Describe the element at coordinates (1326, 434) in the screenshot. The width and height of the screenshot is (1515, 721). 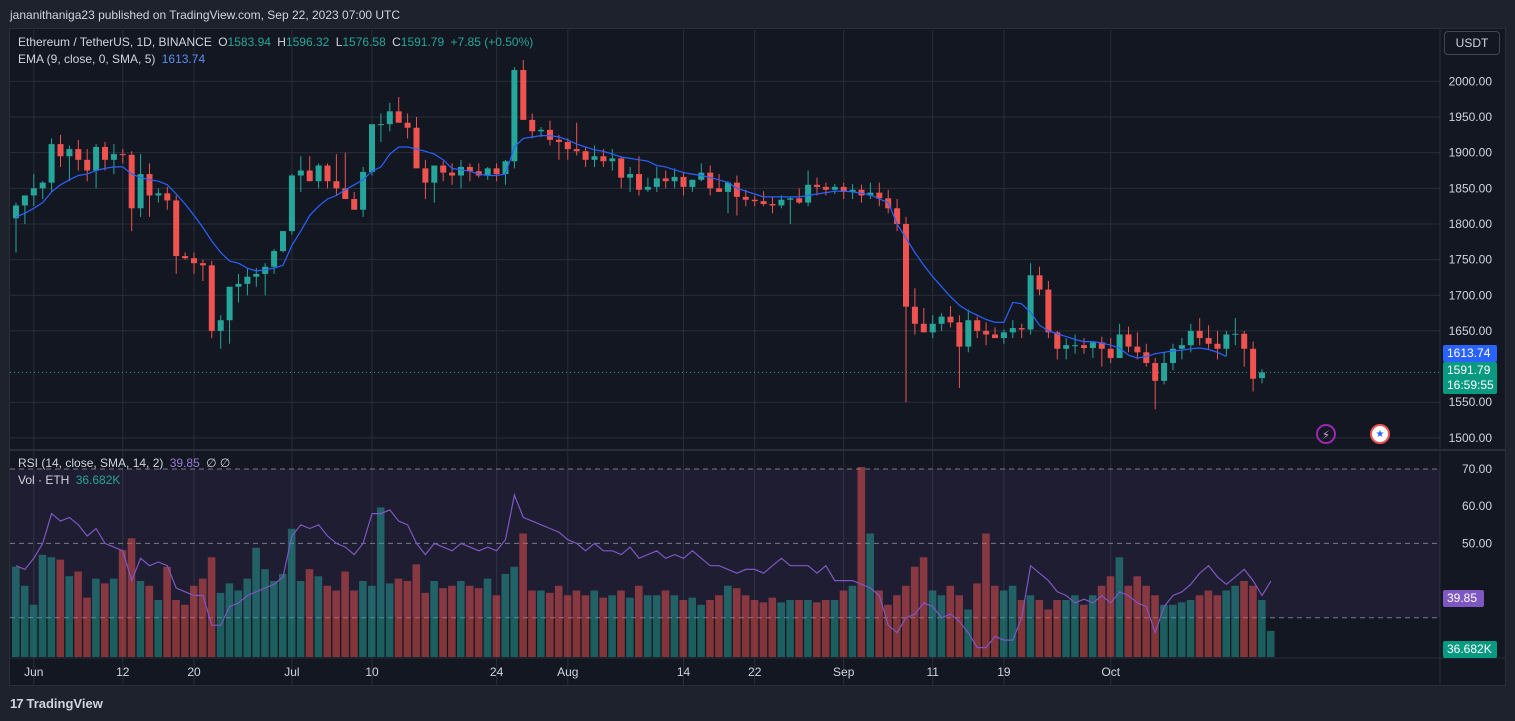
I see `flash-icon: ⚡` at that location.